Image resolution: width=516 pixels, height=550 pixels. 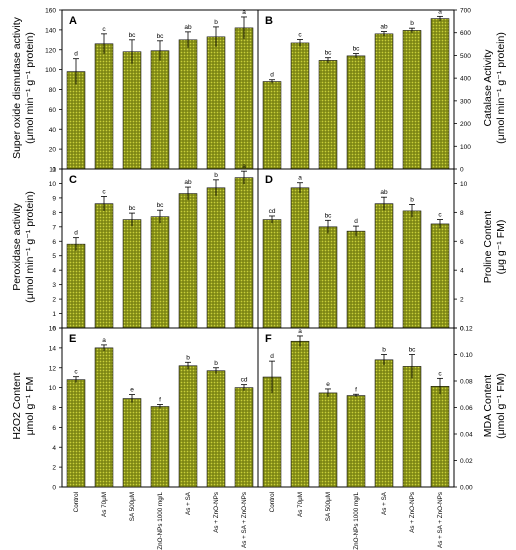 What do you see at coordinates (53, 368) in the screenshot?
I see `y-tick-label: 12` at bounding box center [53, 368].